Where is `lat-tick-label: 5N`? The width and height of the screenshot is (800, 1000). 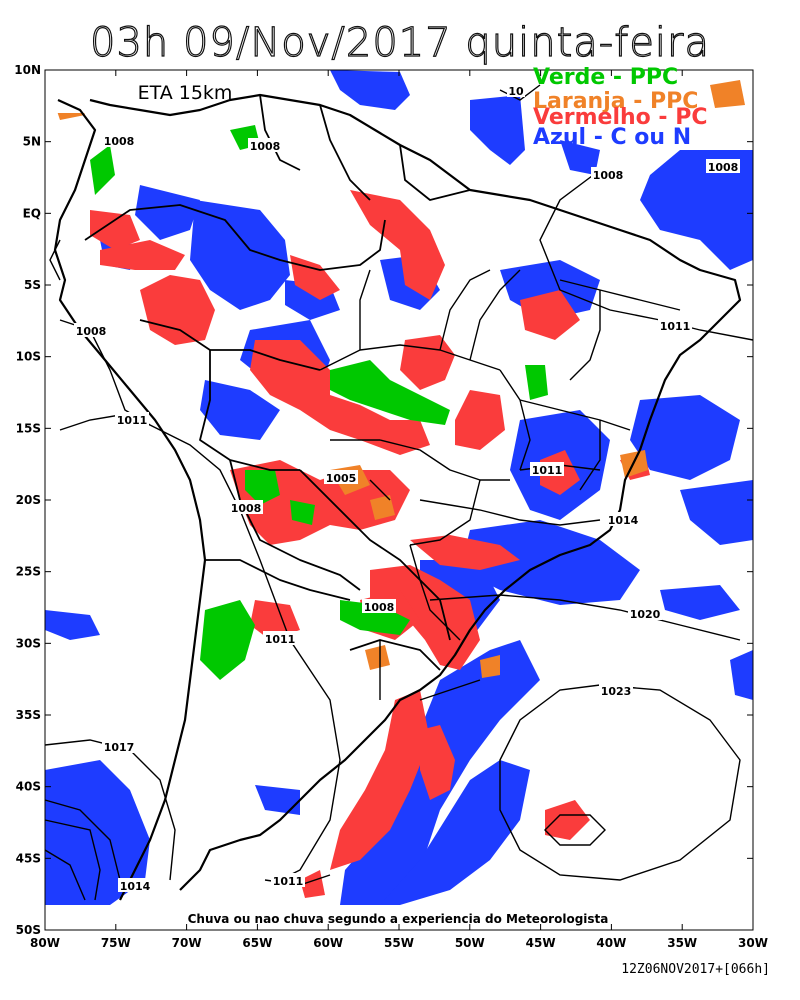 lat-tick-label: 5N is located at coordinates (32, 142).